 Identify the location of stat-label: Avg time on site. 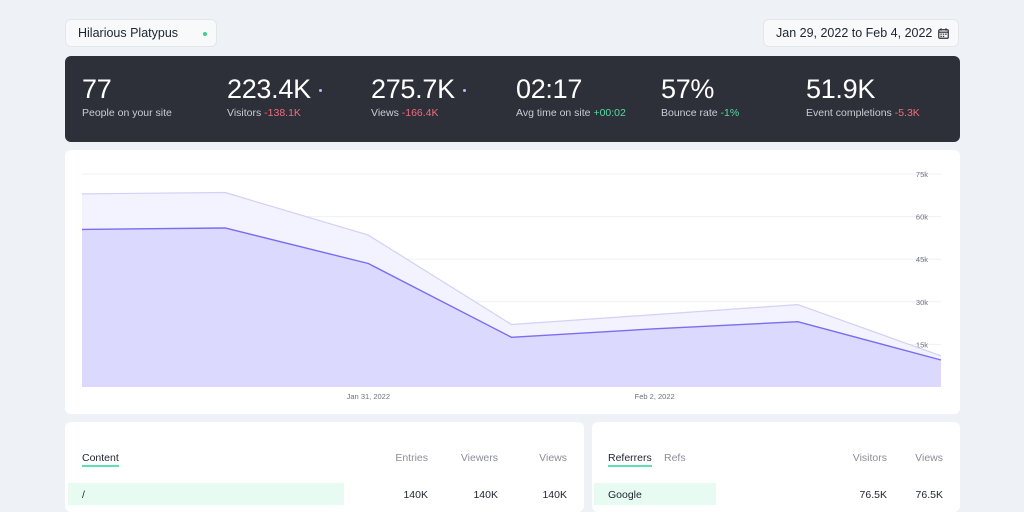
(553, 113).